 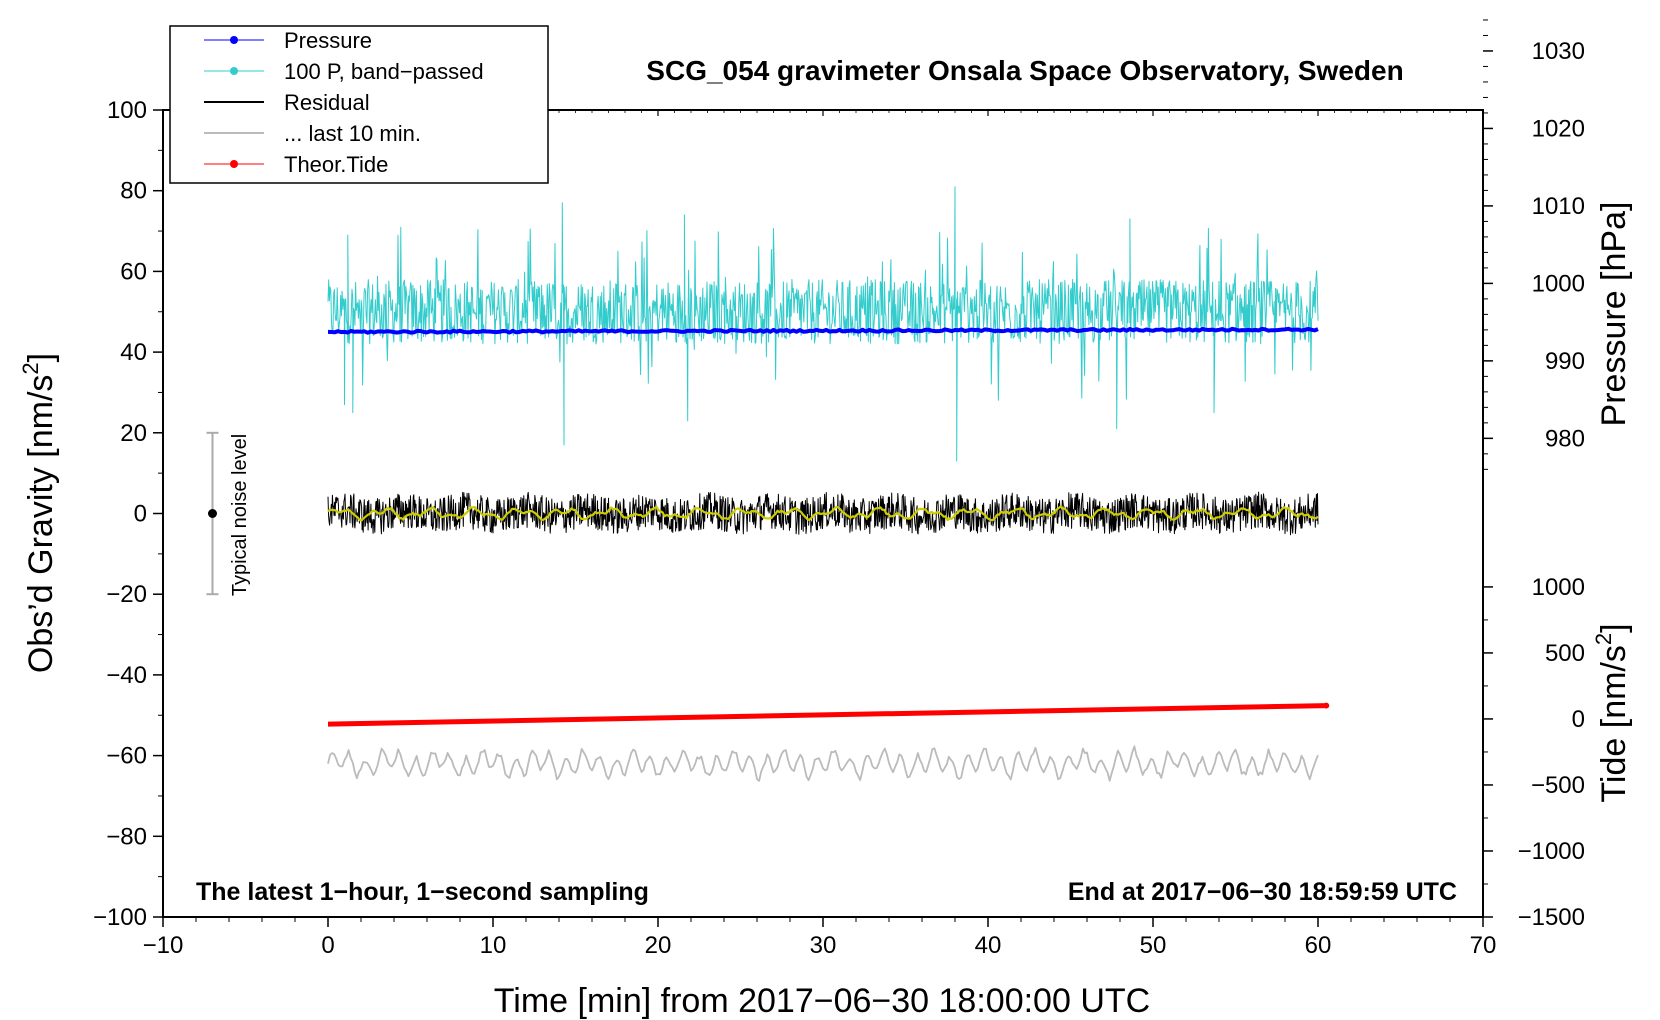 What do you see at coordinates (1551, 917) in the screenshot?
I see `tide-tick-label: −1500` at bounding box center [1551, 917].